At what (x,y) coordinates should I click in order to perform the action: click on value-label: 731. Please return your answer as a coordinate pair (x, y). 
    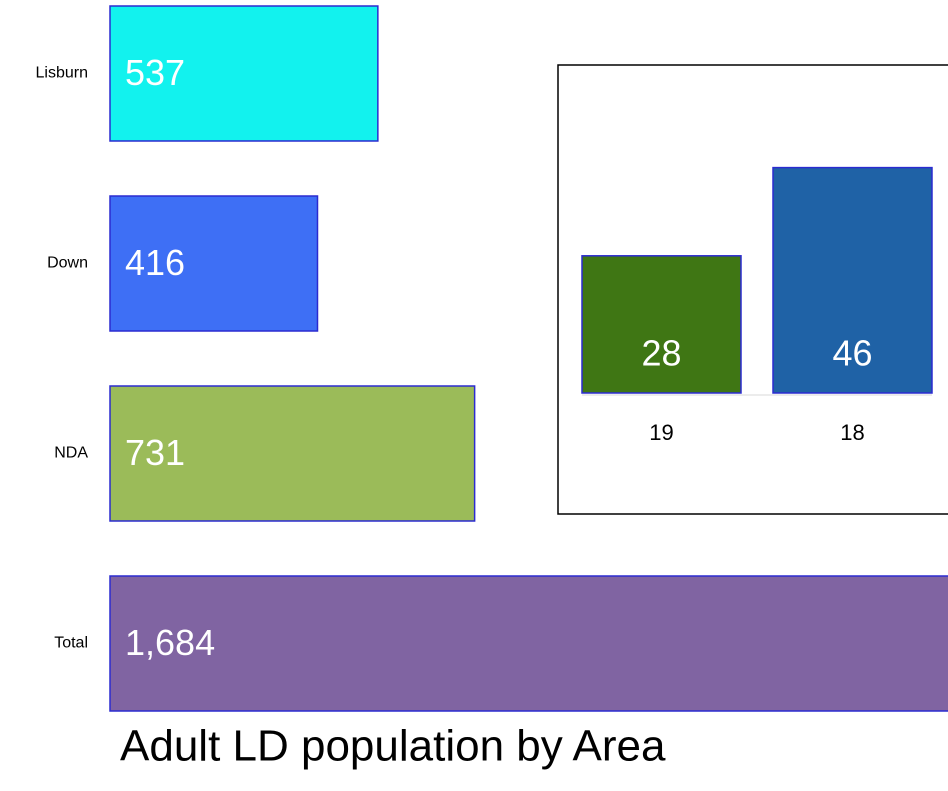
    Looking at the image, I should click on (155, 452).